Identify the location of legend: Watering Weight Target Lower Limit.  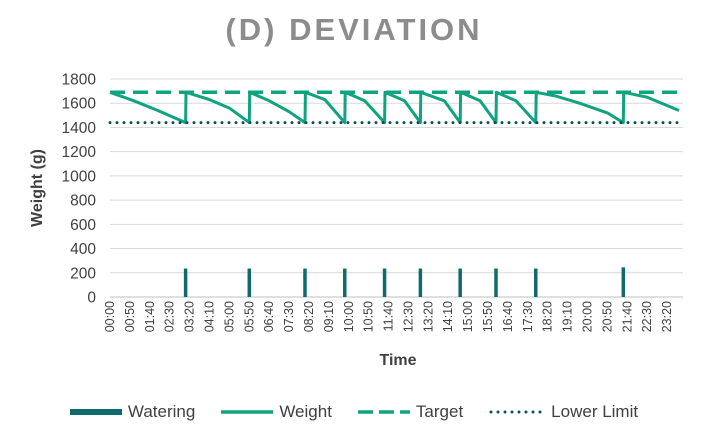
(354, 412).